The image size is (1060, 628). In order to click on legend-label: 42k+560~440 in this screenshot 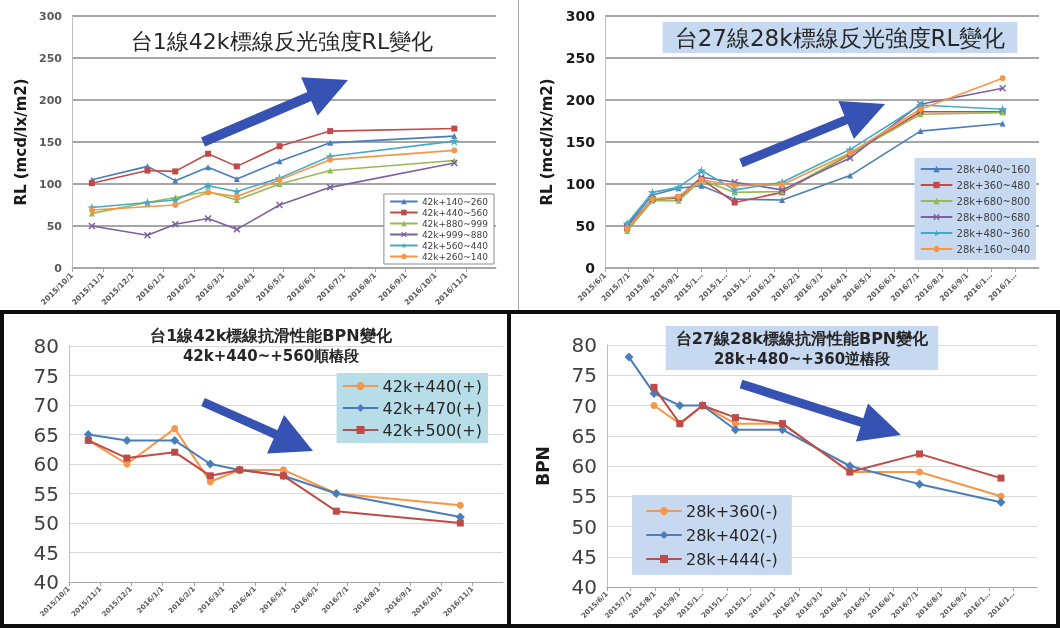, I will do `click(455, 245)`.